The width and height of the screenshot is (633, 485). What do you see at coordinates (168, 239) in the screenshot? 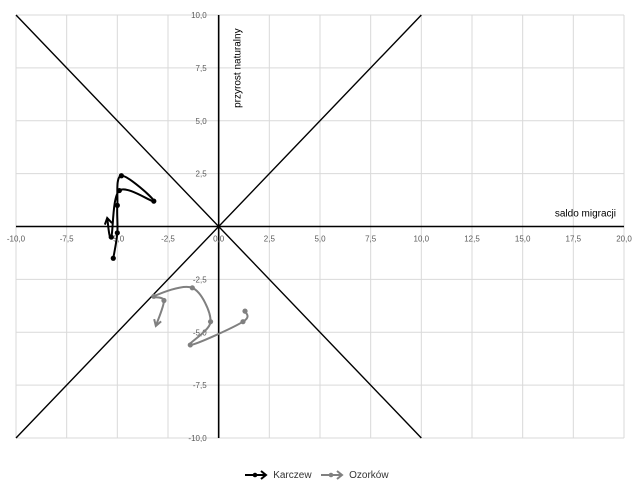
I see `x-tick-label: -2,5` at bounding box center [168, 239].